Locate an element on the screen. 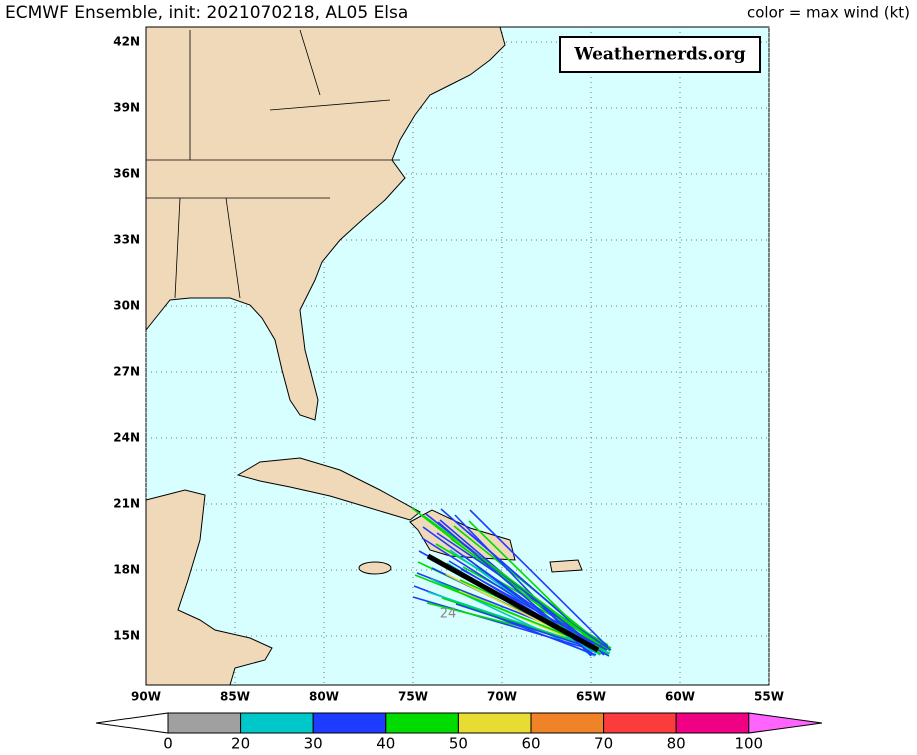 This screenshot has width=917, height=755. colorbar-label: 100 is located at coordinates (748, 744).